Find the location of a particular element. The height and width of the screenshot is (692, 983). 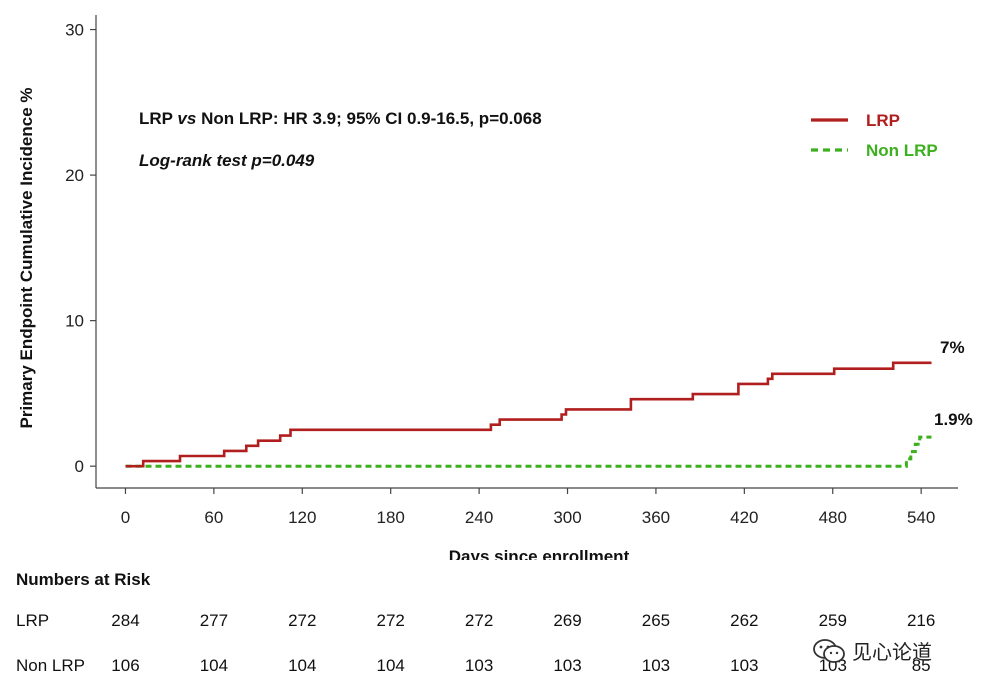

x-axis-label: Days since enrollment is located at coordinates (539, 553).